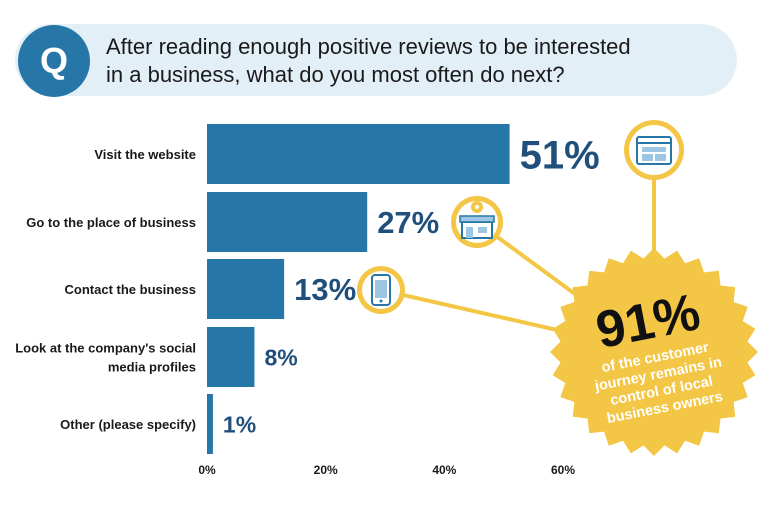 The width and height of the screenshot is (769, 508). I want to click on question-banner, so click(376, 60).